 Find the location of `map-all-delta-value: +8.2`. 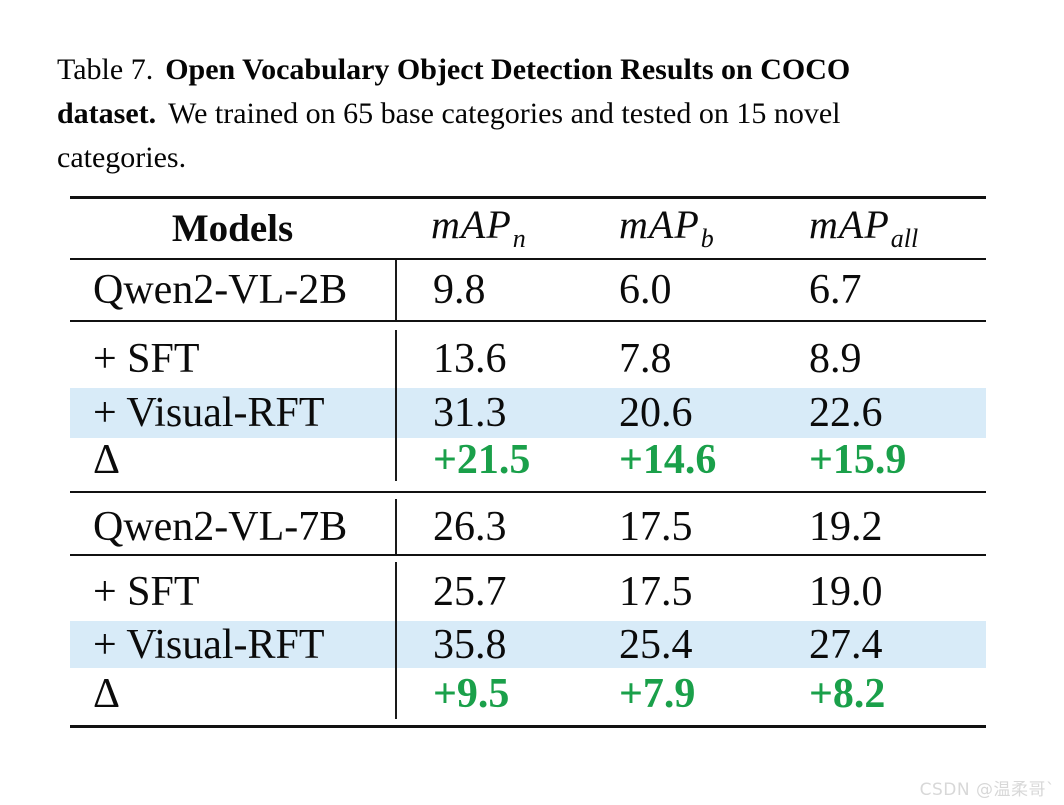

map-all-delta-value: +8.2 is located at coordinates (847, 693).